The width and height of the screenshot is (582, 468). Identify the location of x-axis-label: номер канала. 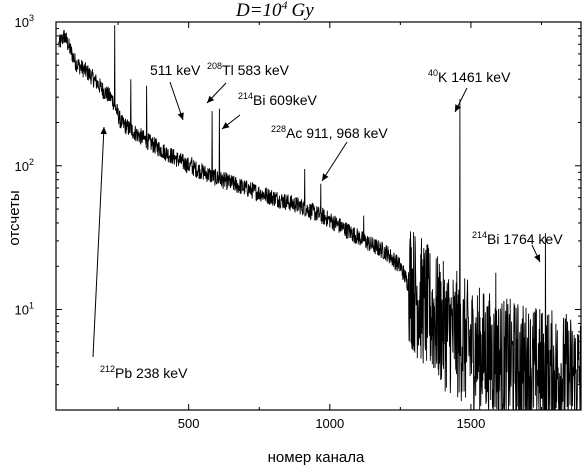
(316, 457).